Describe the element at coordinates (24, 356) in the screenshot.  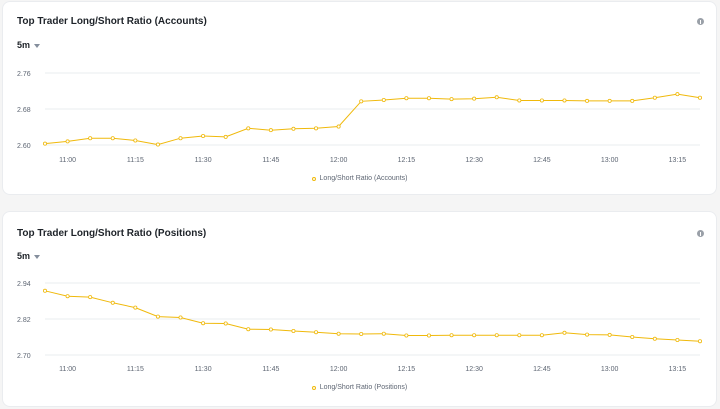
I see `y-tick-label: 2.70` at that location.